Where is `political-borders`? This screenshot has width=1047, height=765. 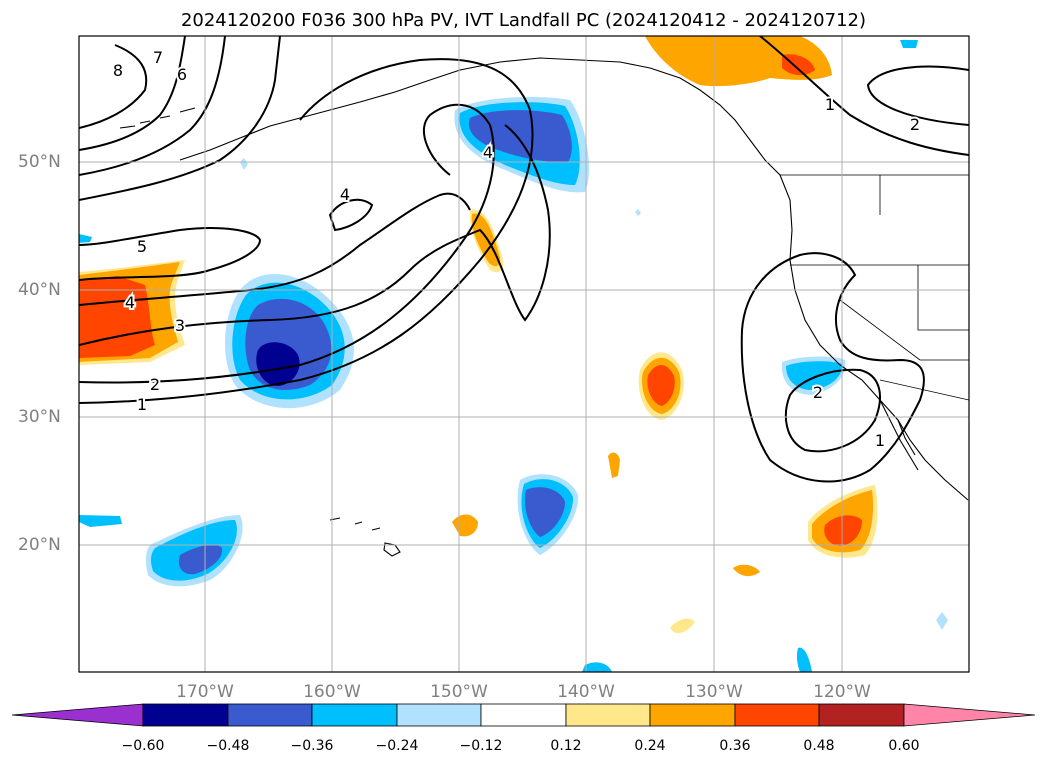 political-borders is located at coordinates (874, 287).